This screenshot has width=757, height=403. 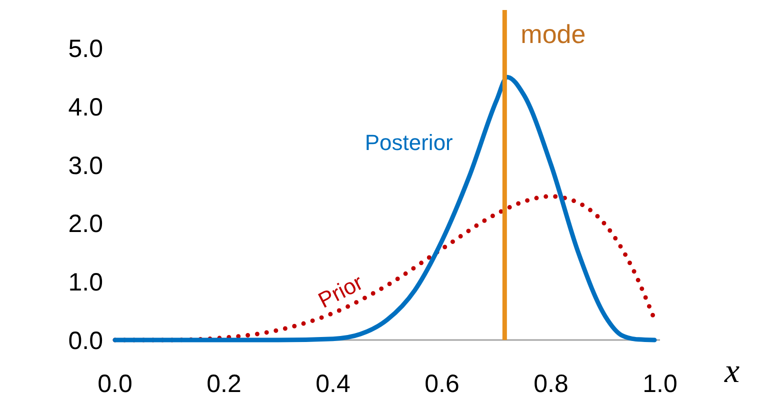 I want to click on x-tick-label: 1.0, so click(x=660, y=384).